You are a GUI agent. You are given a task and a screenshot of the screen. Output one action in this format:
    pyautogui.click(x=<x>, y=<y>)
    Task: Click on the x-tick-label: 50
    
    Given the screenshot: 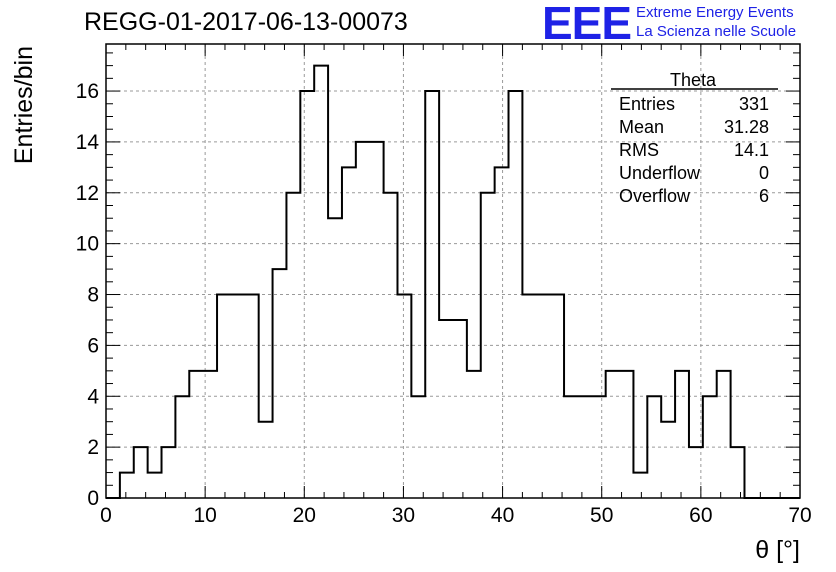 What is the action you would take?
    pyautogui.click(x=601, y=515)
    